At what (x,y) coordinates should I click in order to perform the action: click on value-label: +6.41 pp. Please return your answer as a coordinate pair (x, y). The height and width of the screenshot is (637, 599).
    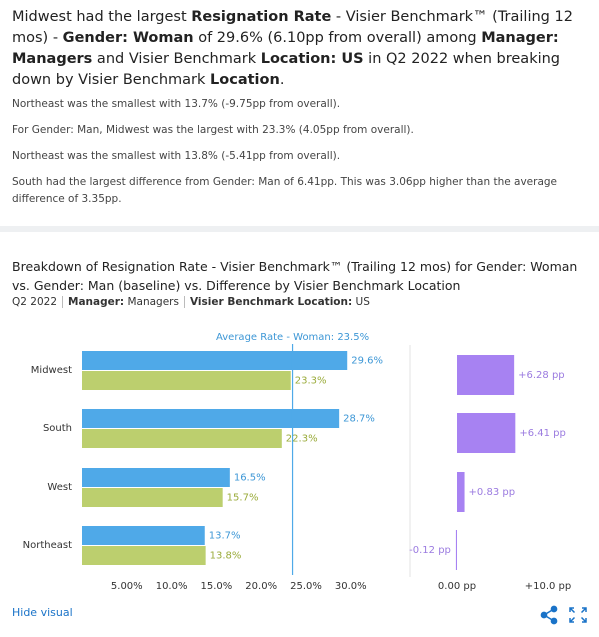
    Looking at the image, I should click on (542, 433).